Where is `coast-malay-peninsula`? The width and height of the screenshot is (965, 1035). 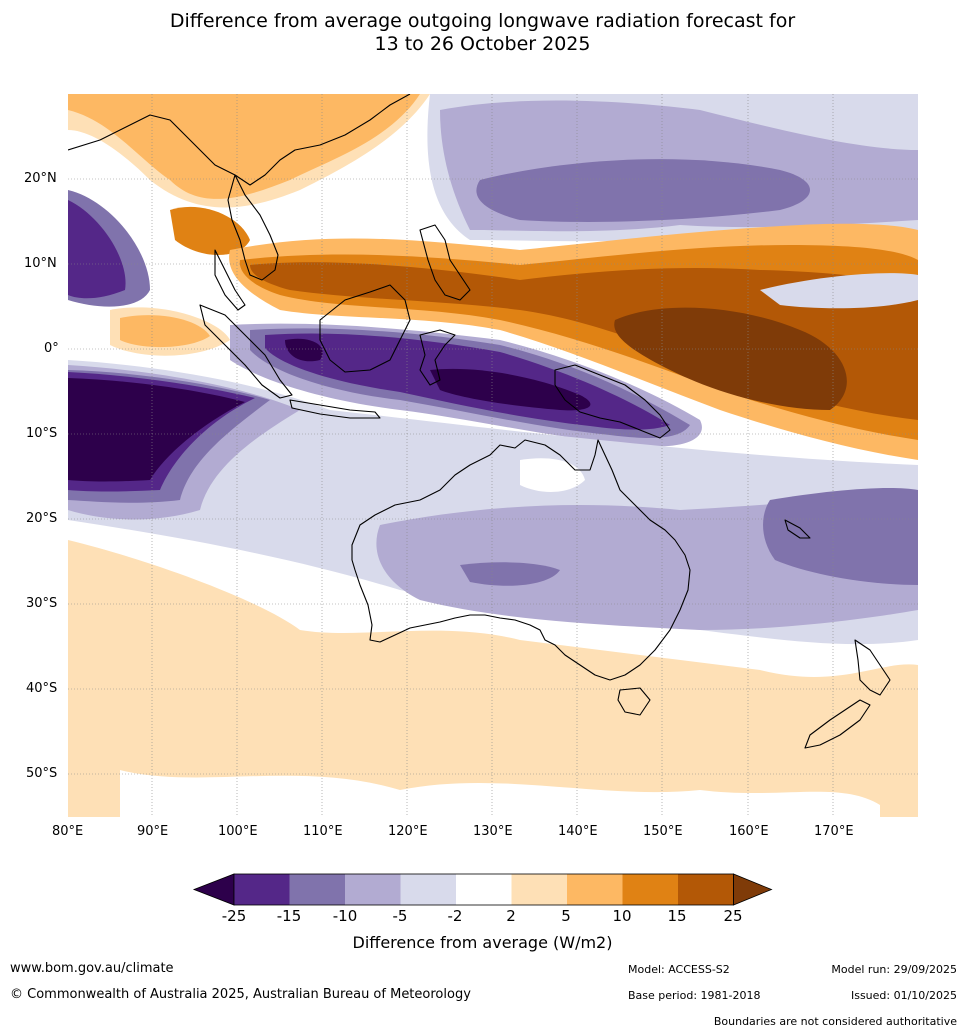 coast-malay-peninsula is located at coordinates (230, 280).